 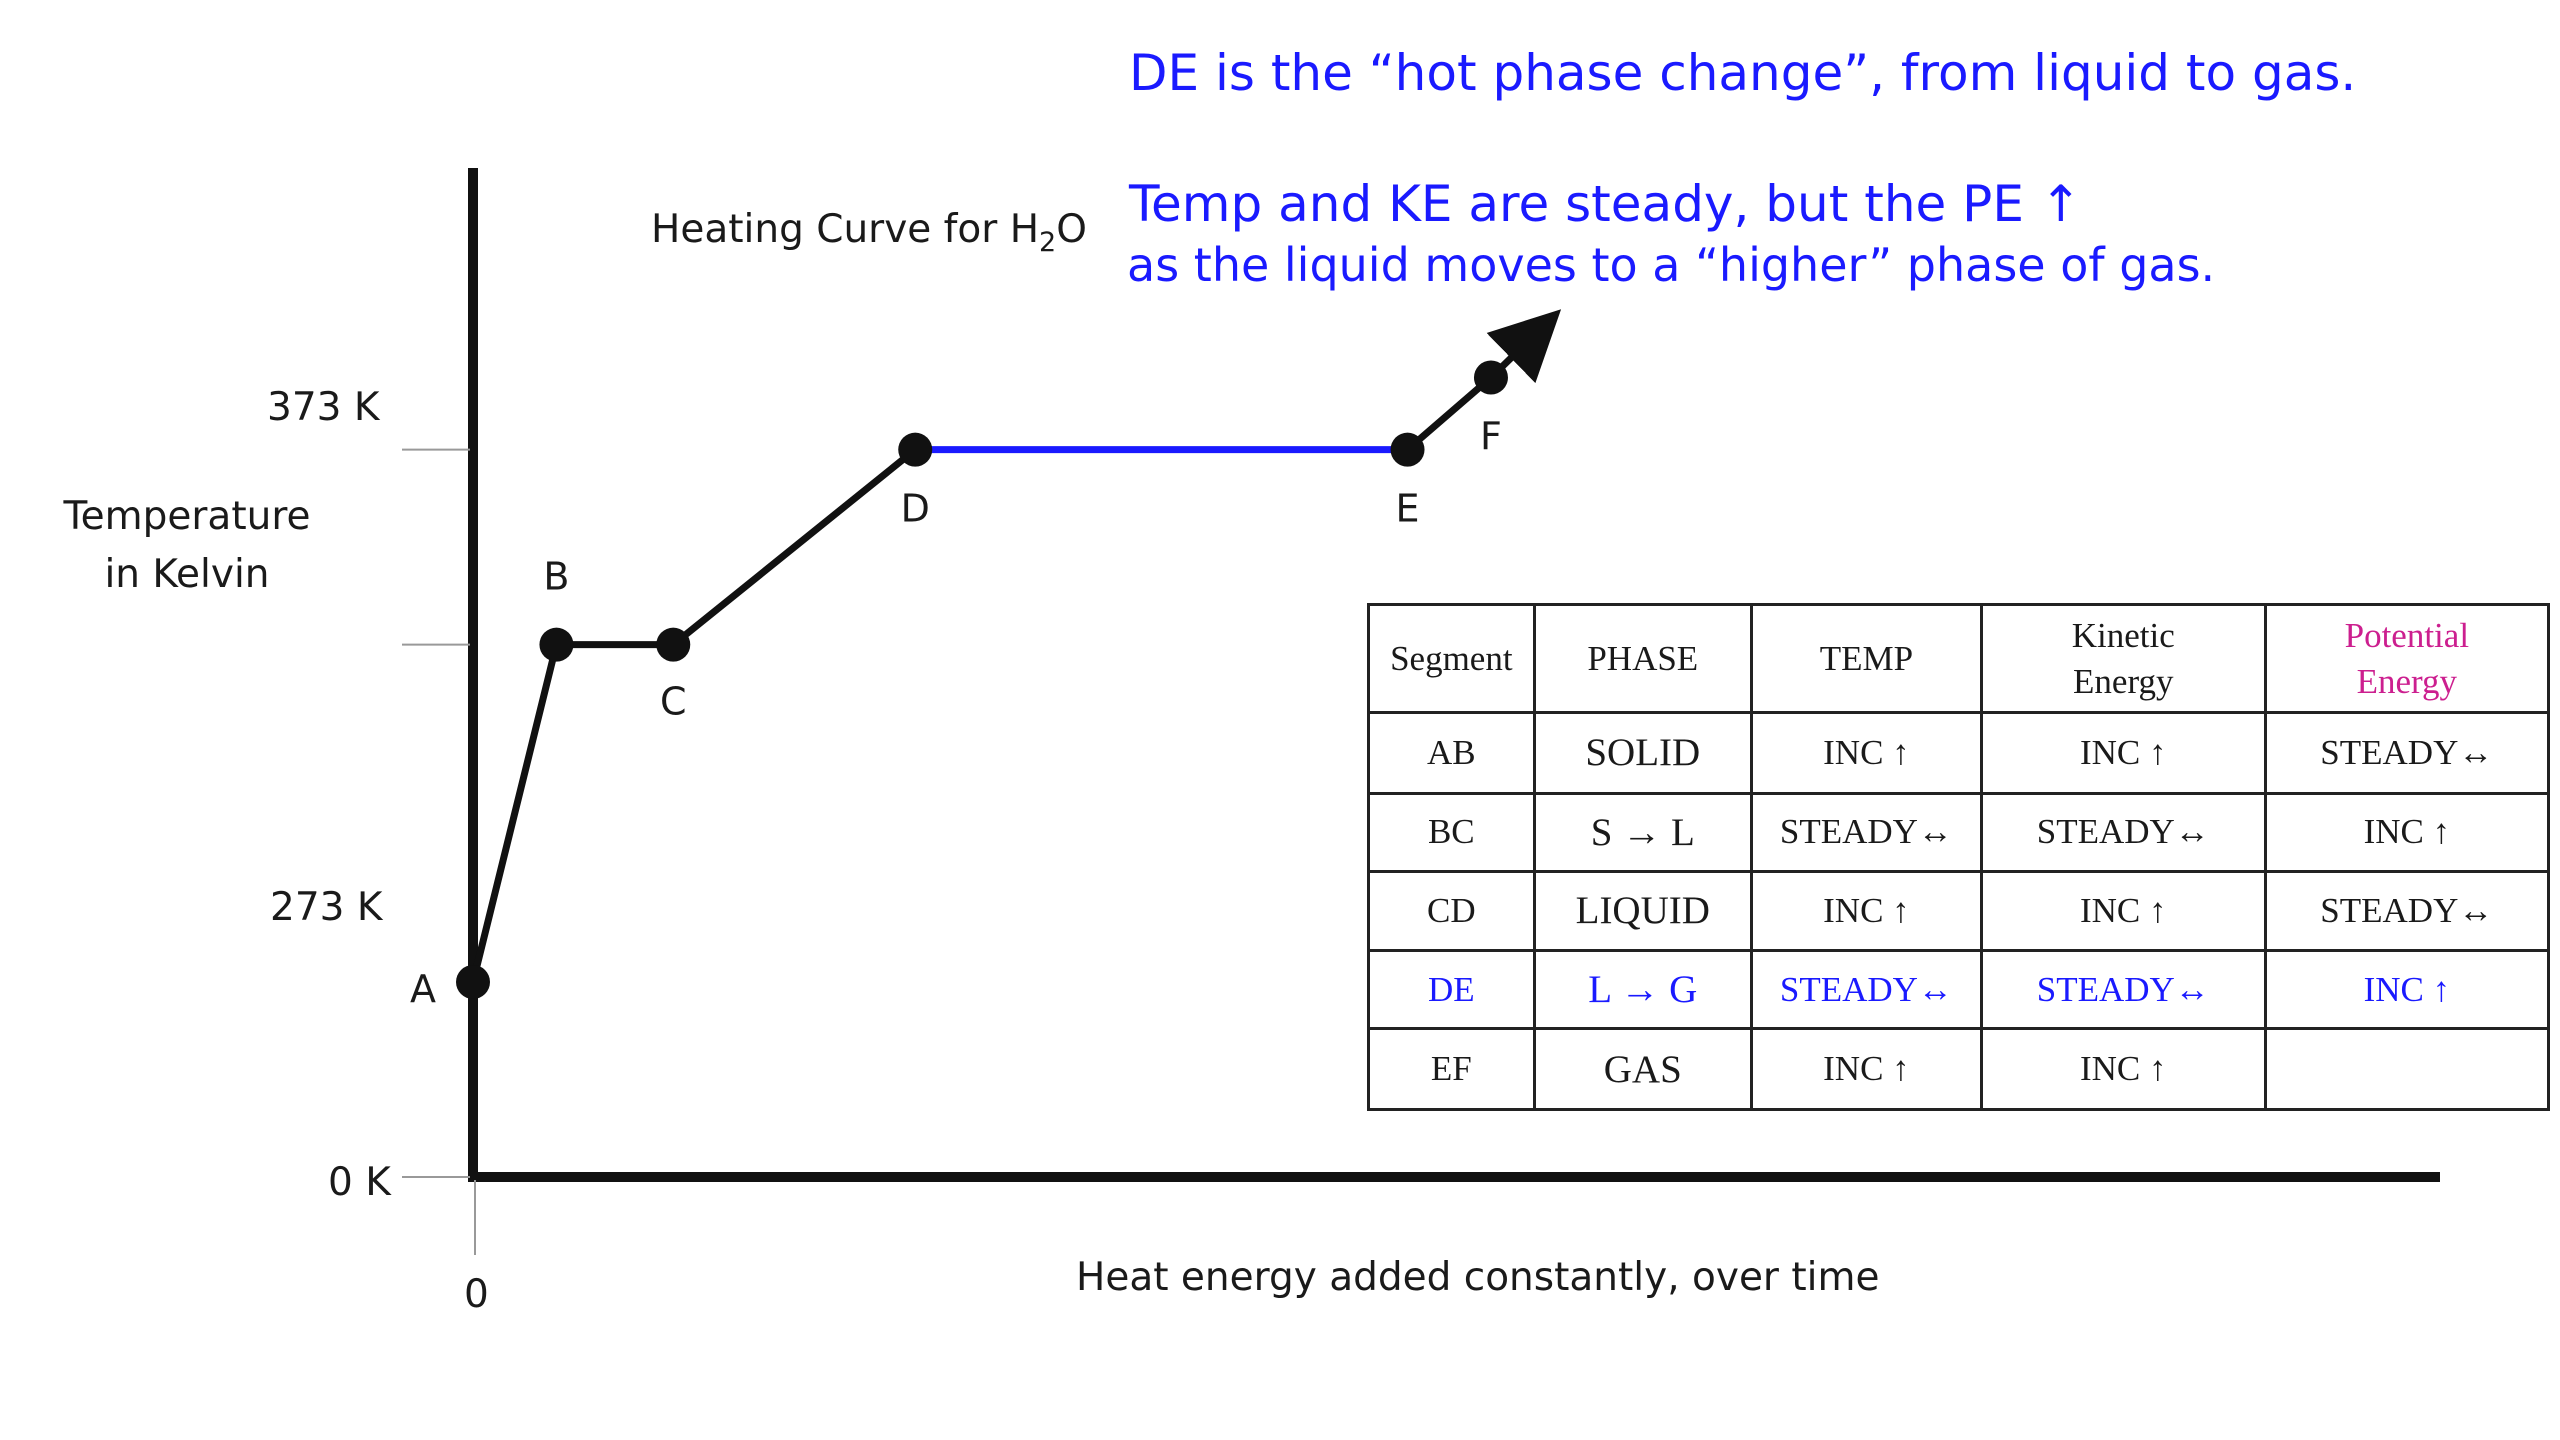 What do you see at coordinates (1408, 509) in the screenshot?
I see `point-label-e: E` at bounding box center [1408, 509].